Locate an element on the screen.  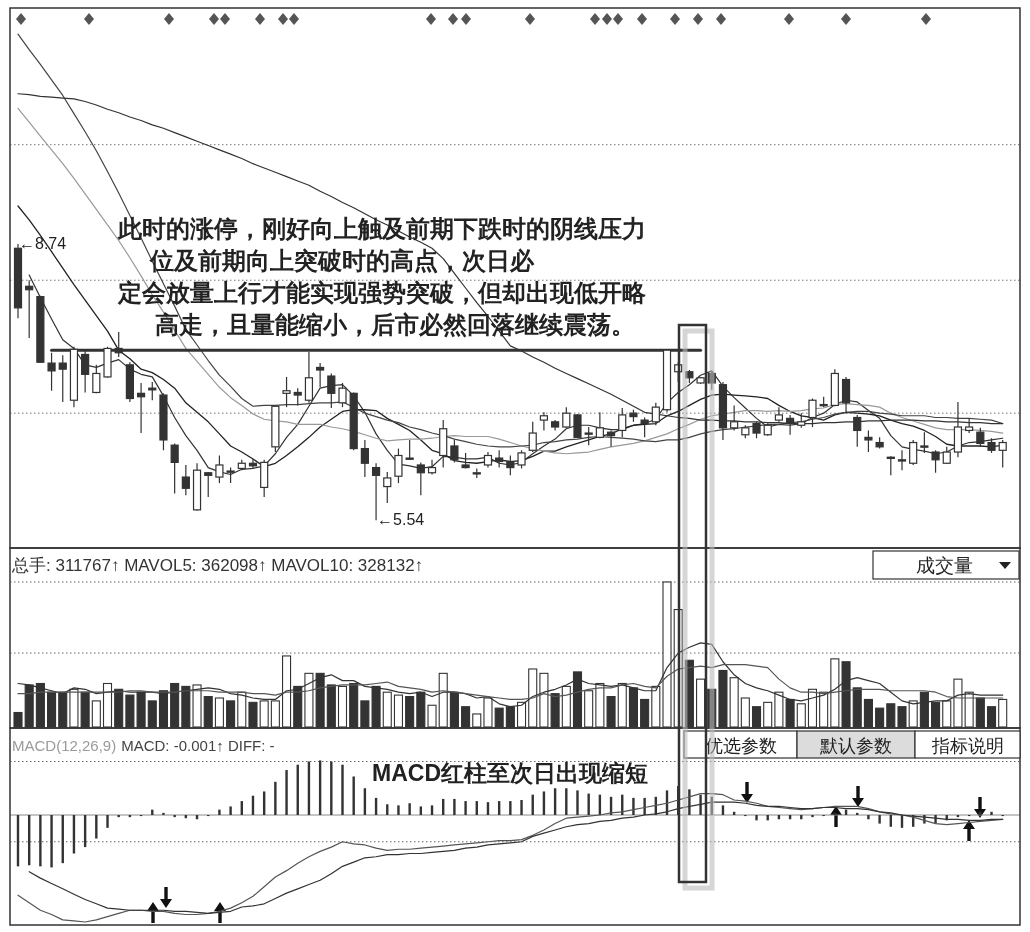
chart-subtitle: MACD: -0.001↑ DIFF: - is located at coordinates (198, 745).